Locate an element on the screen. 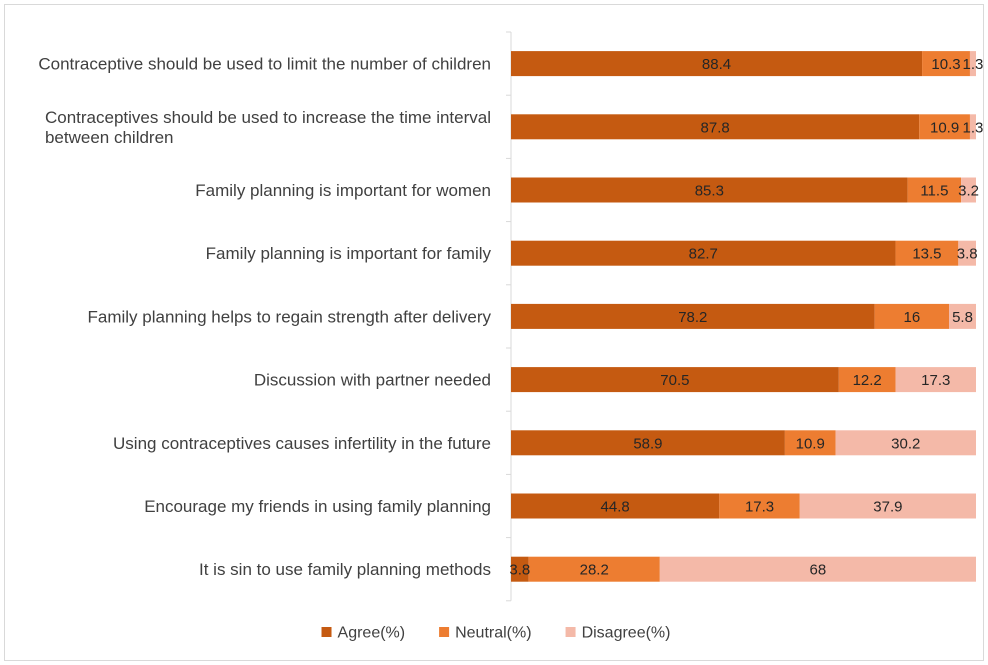 The height and width of the screenshot is (665, 988). legend: Agree(%) Neutral(%) Disagree(%) is located at coordinates (496, 633).